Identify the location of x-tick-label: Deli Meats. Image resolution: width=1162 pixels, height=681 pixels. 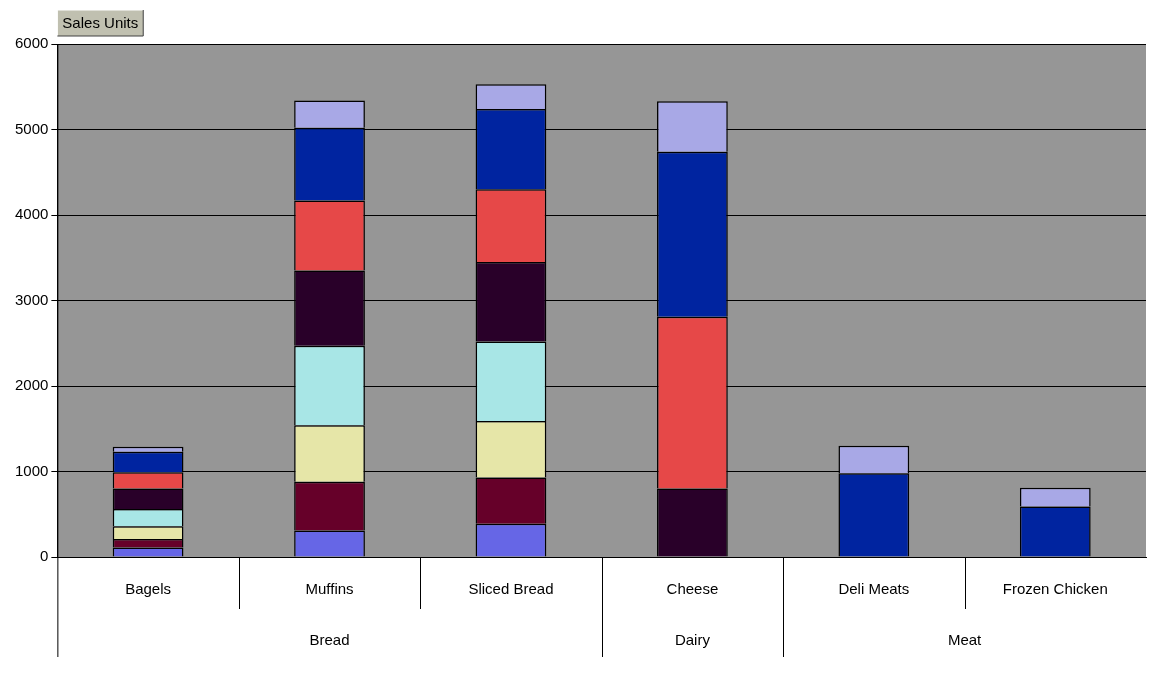
(874, 589).